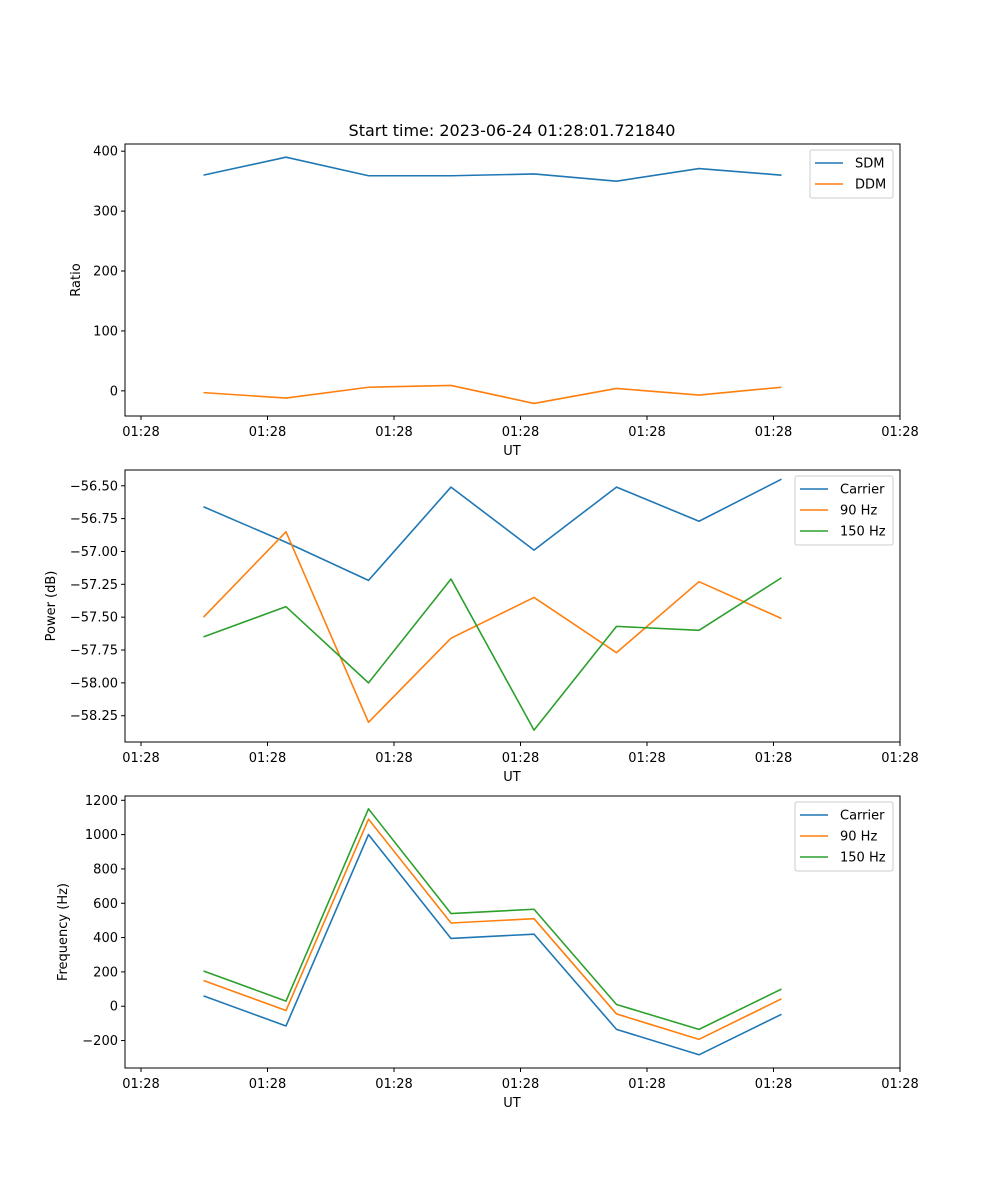 The height and width of the screenshot is (1200, 1000). Describe the element at coordinates (869, 164) in the screenshot. I see `legend-label: SDM` at that location.